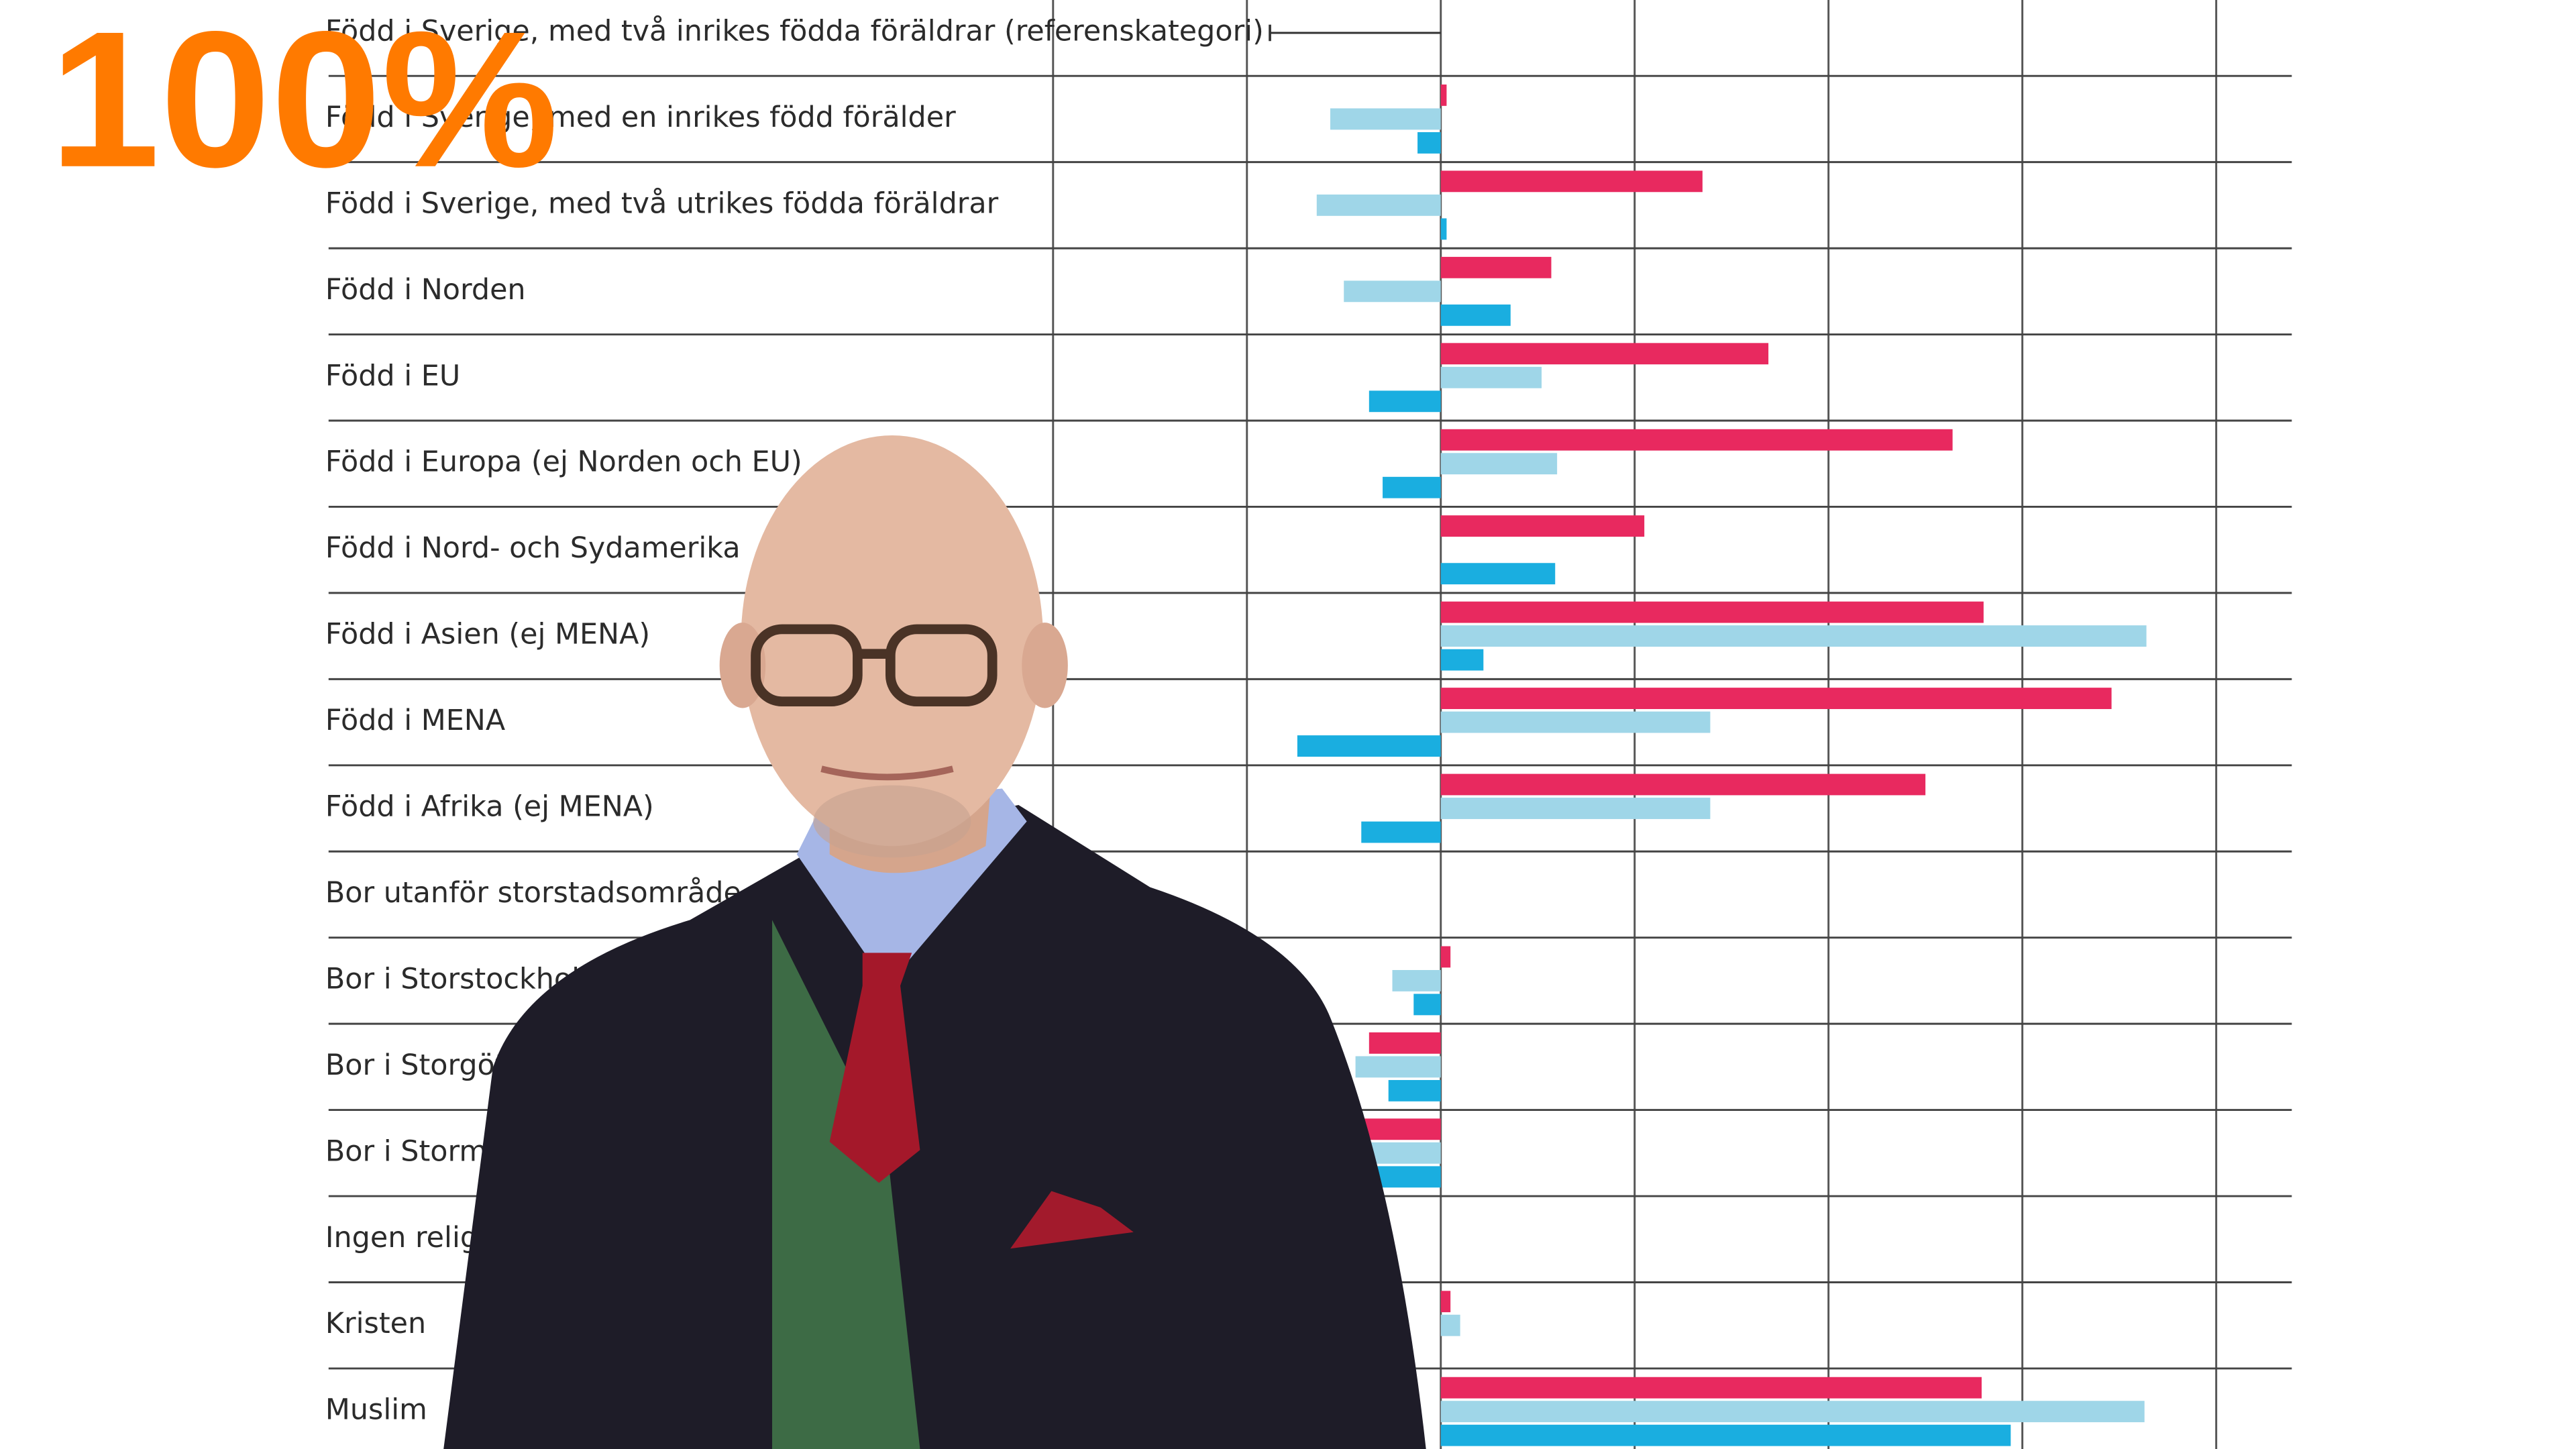 This screenshot has height=1449, width=2576. What do you see at coordinates (887, 773) in the screenshot?
I see `mouth` at bounding box center [887, 773].